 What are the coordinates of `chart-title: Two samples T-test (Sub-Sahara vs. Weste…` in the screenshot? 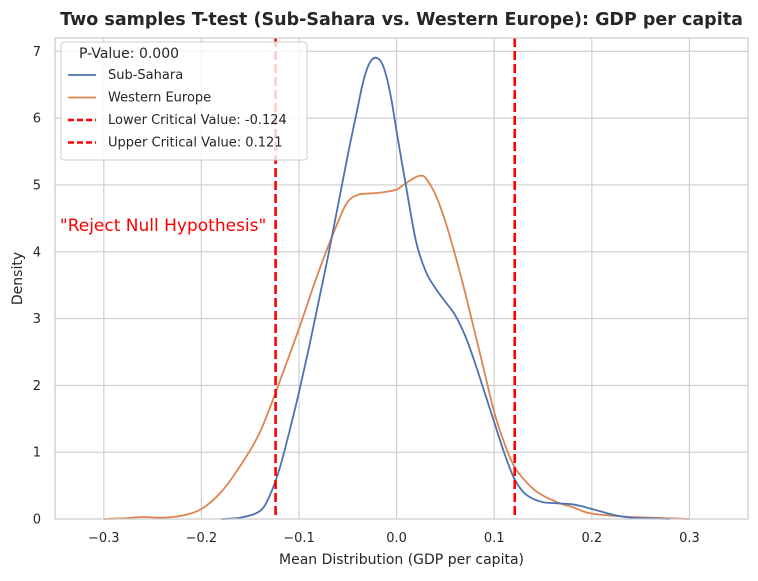 It's located at (401, 20).